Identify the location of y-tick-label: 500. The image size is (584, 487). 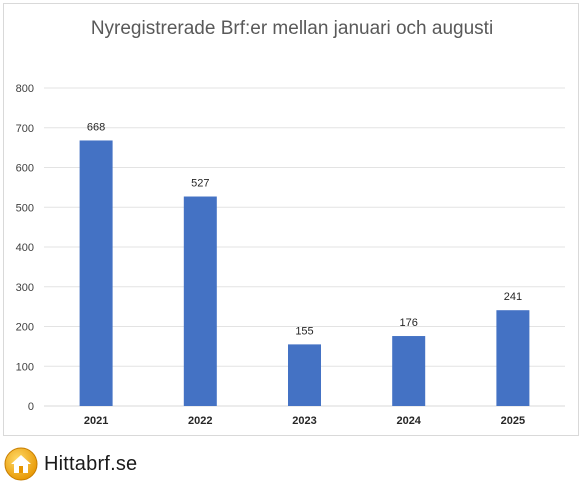
(25, 208).